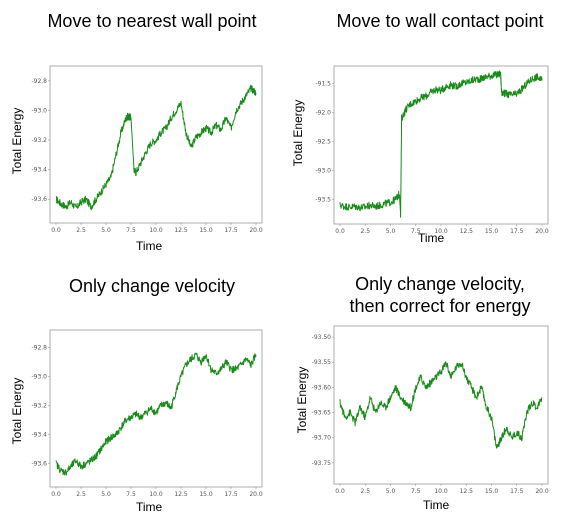  Describe the element at coordinates (149, 507) in the screenshot. I see `chart-3-xlabel: Time` at that location.